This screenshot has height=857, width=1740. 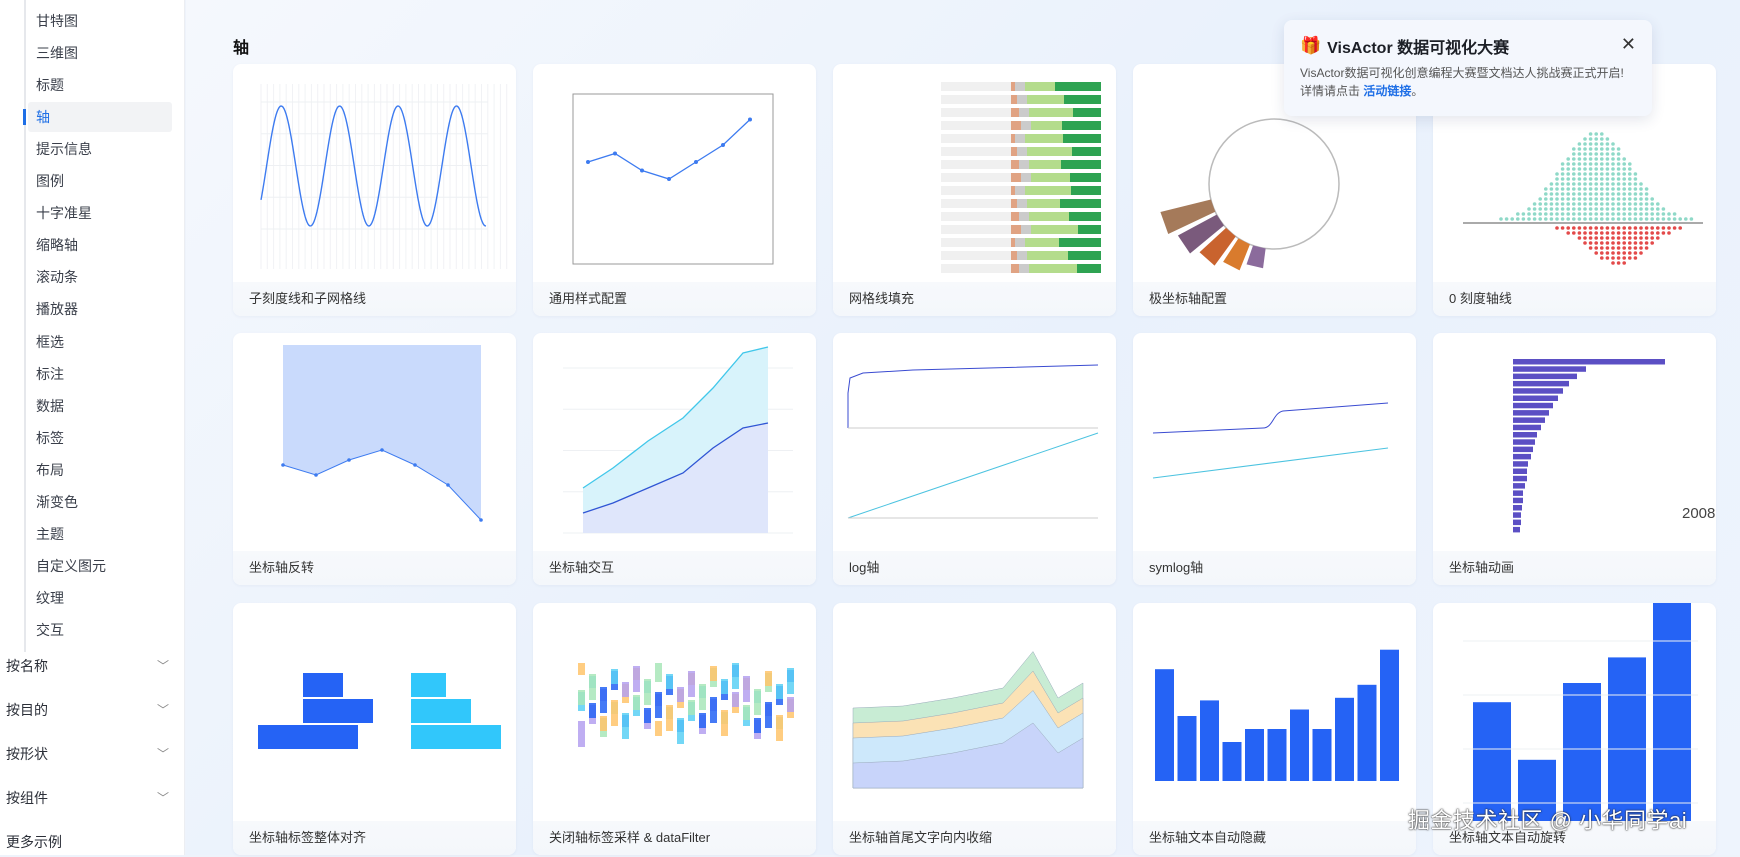 I want to click on sidebar-item: 播放器, so click(x=57, y=309).